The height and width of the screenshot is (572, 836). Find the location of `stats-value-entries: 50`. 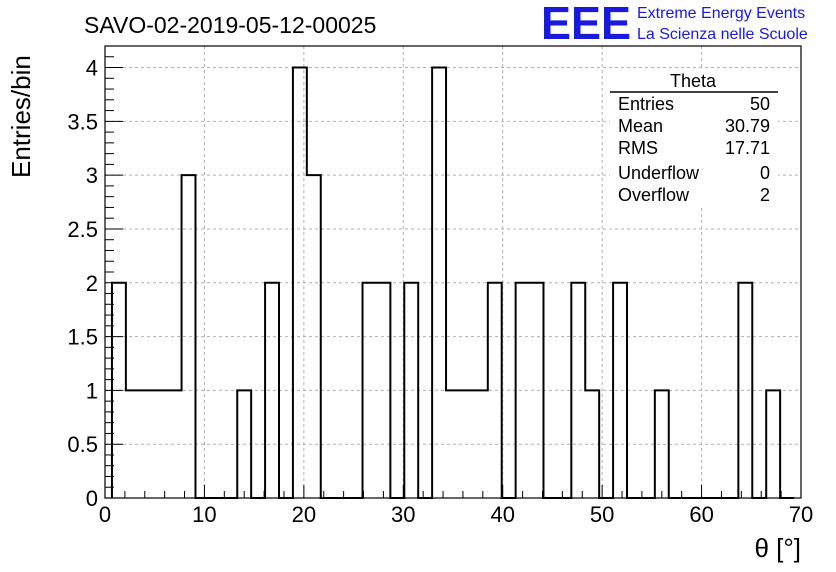

stats-value-entries: 50 is located at coordinates (760, 104).